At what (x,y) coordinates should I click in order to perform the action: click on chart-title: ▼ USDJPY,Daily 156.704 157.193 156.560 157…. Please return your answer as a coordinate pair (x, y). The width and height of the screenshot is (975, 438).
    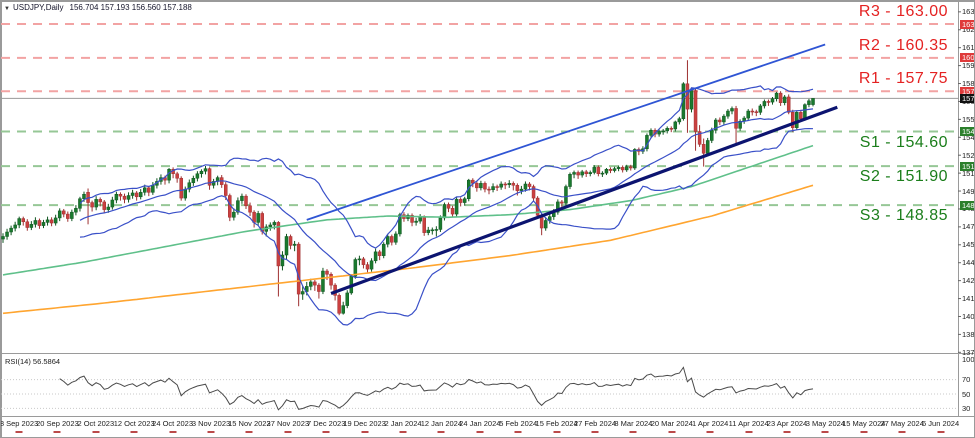
    Looking at the image, I should click on (98, 7).